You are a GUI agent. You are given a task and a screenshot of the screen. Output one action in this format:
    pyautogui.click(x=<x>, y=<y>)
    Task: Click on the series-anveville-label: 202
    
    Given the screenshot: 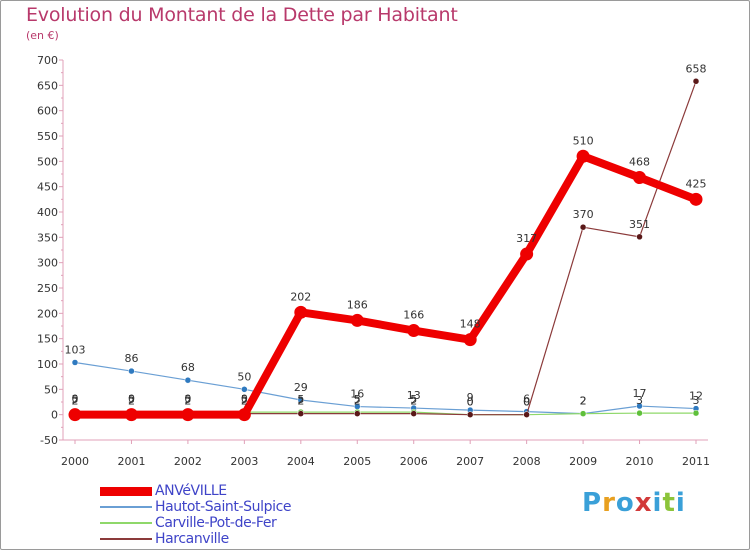 What is the action you would take?
    pyautogui.click(x=300, y=296)
    